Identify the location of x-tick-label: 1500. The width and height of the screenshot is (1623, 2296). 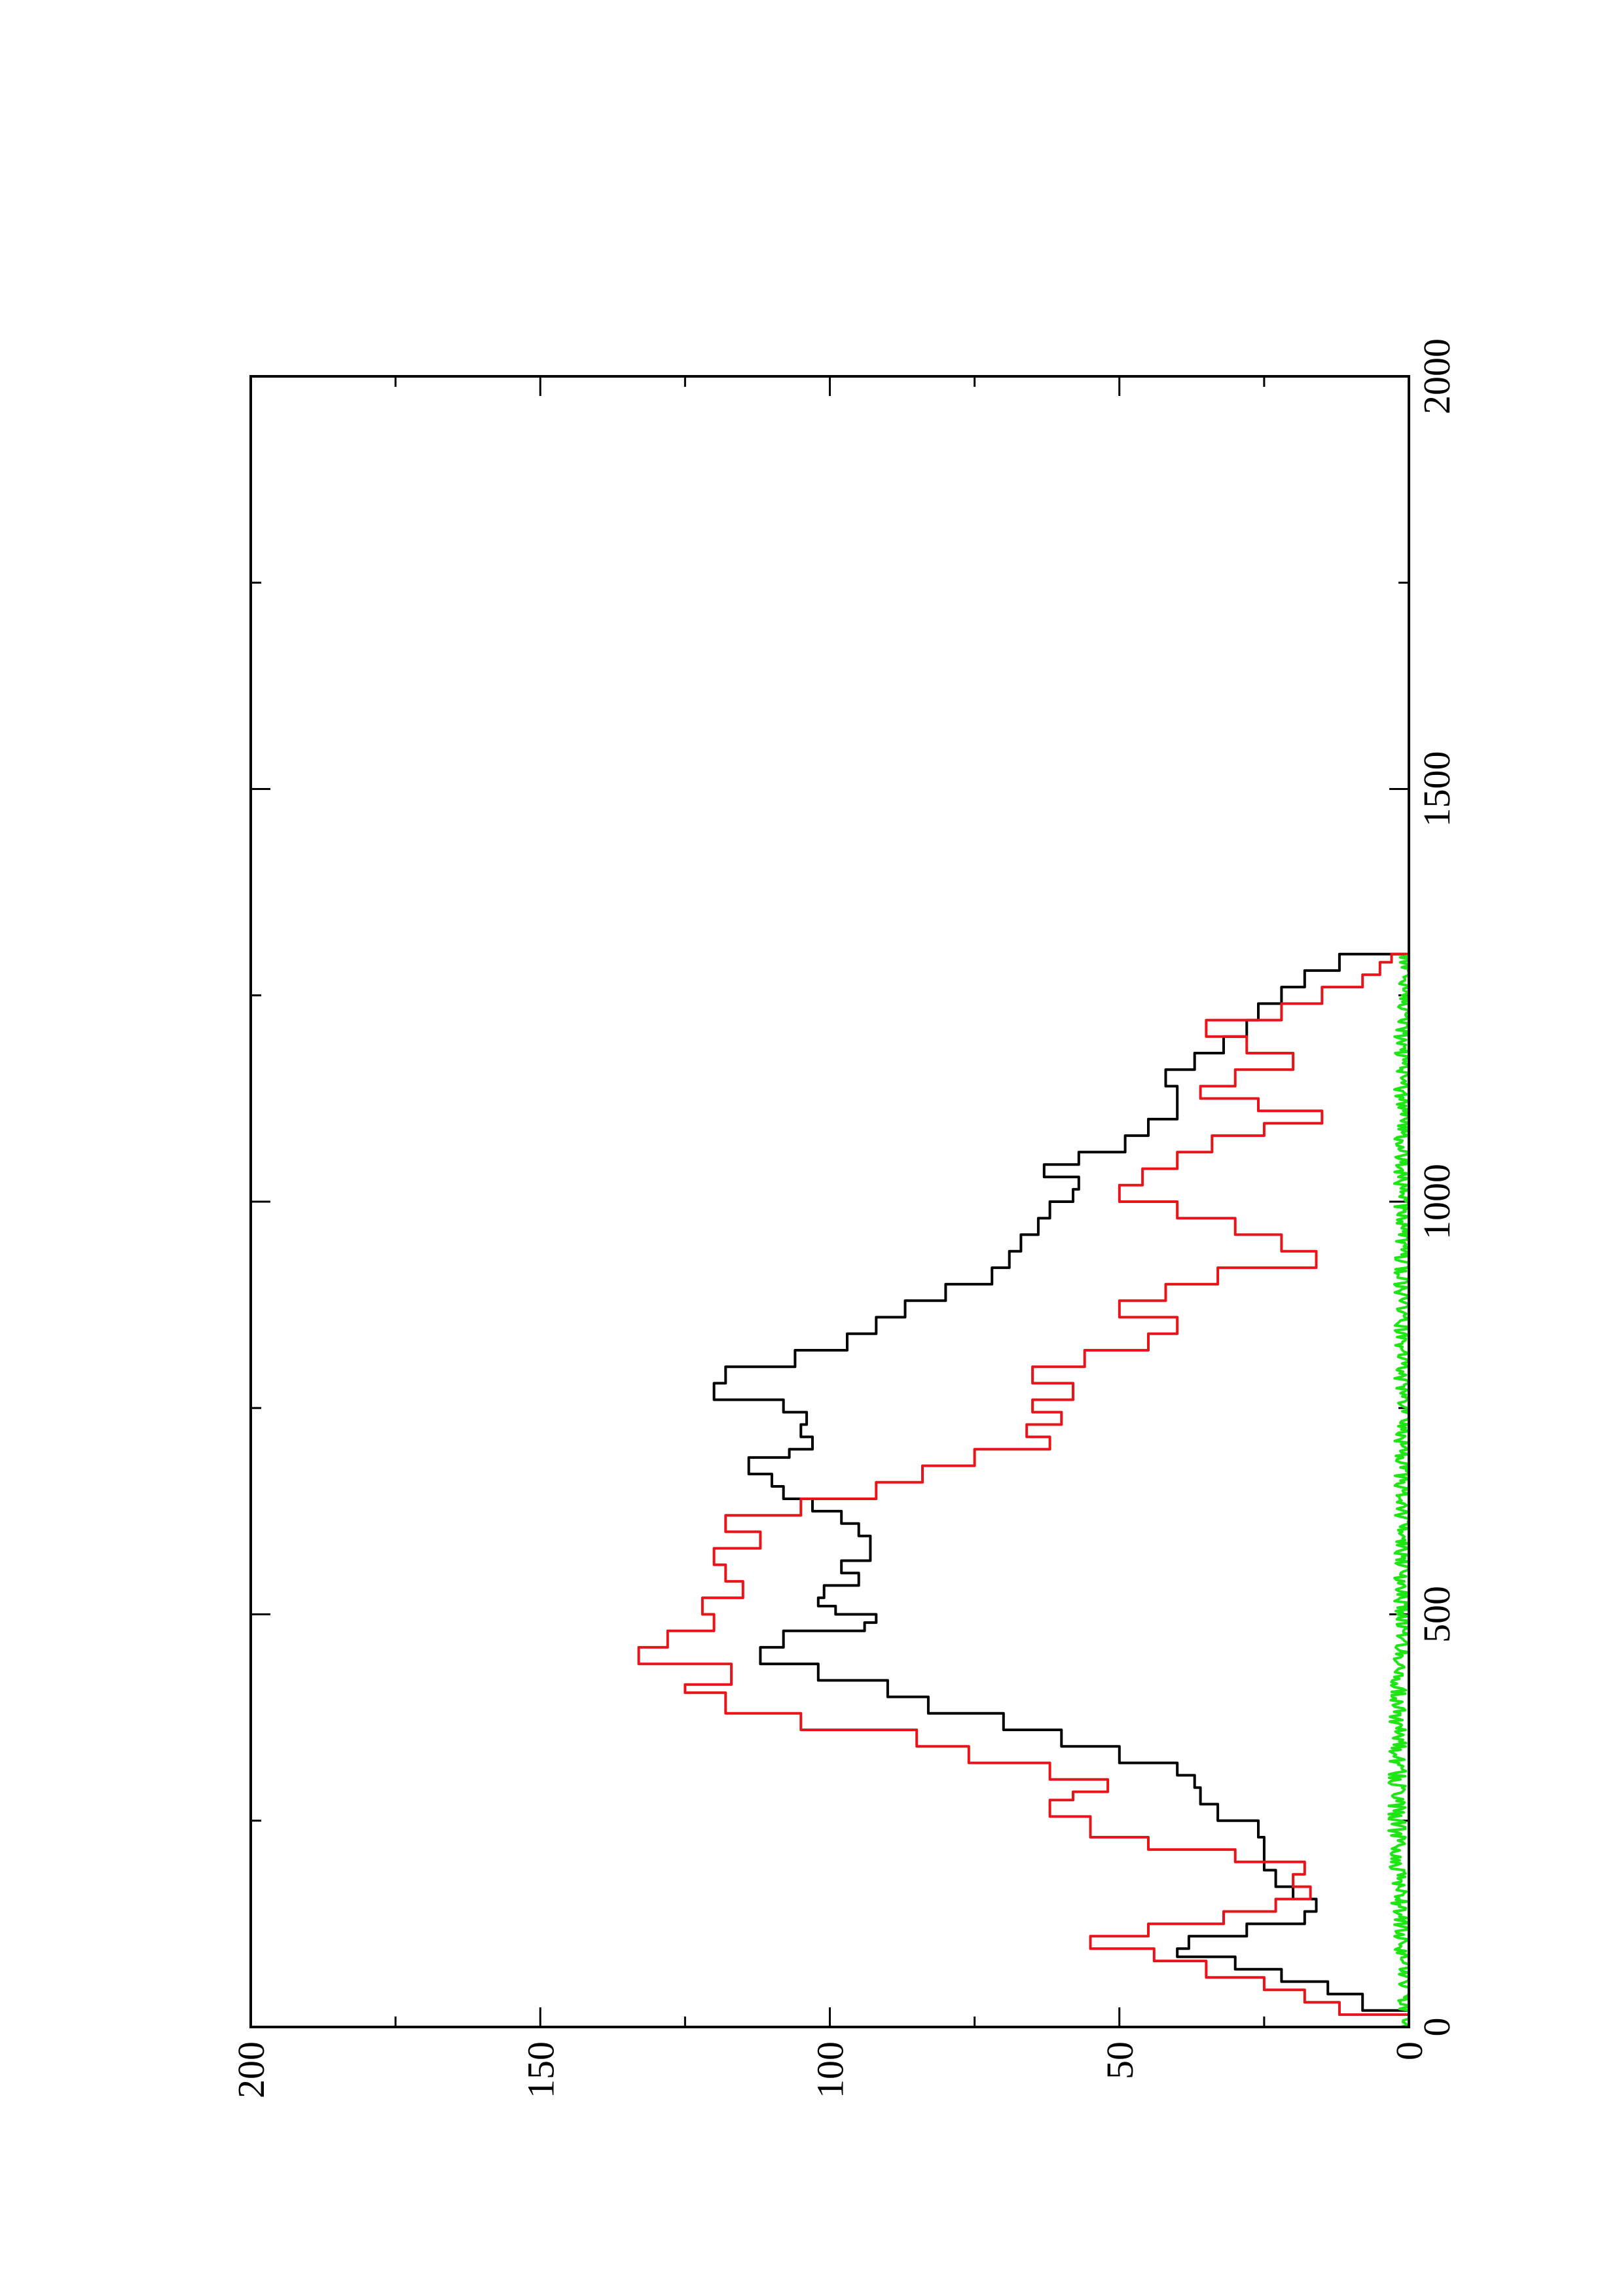
(1436, 789).